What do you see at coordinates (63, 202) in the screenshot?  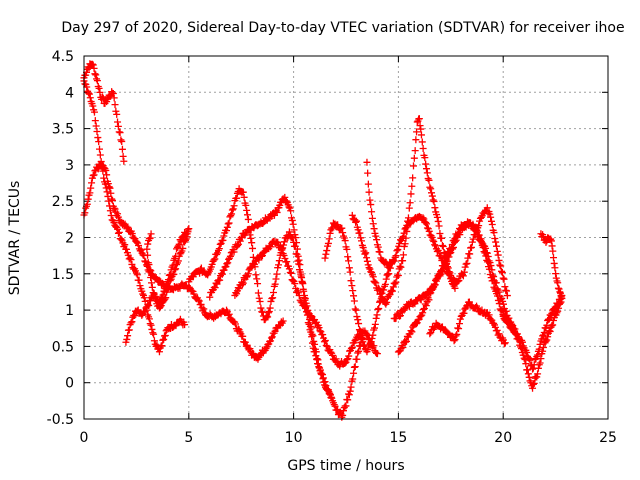 I see `y-tick-label: 2.5` at bounding box center [63, 202].